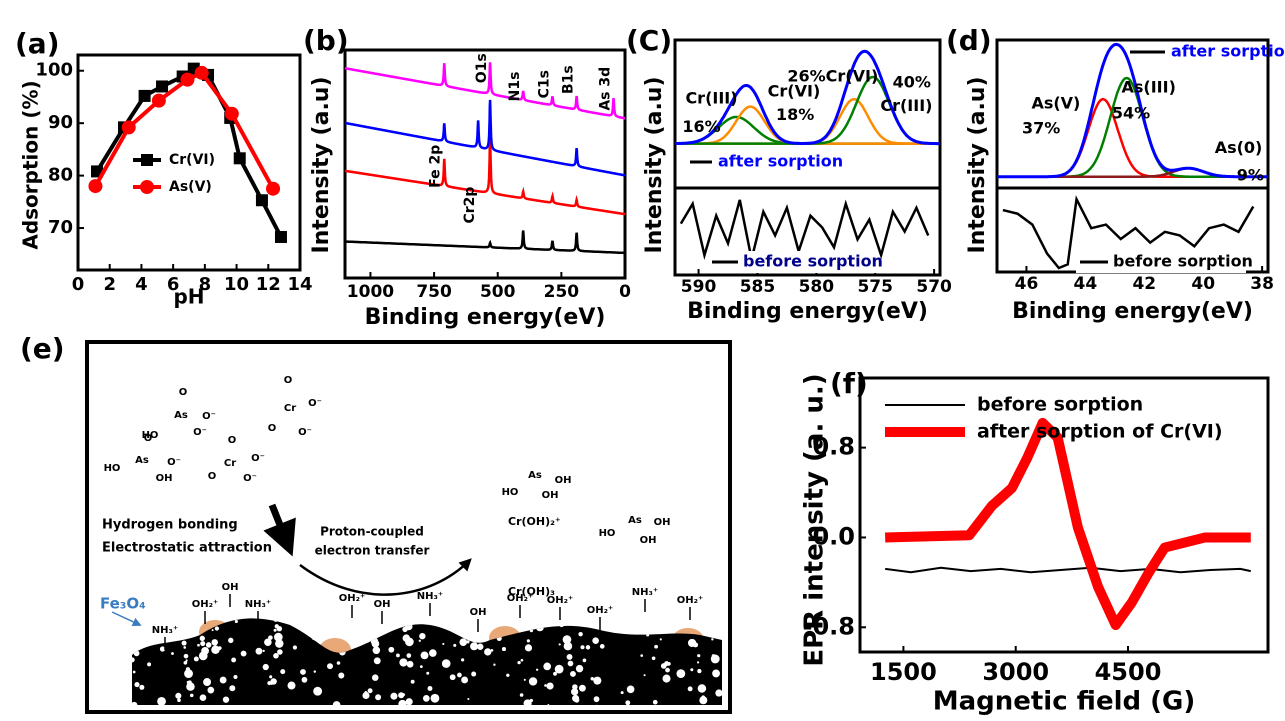 This screenshot has height=721, width=1285. What do you see at coordinates (60, 175) in the screenshot?
I see `y-tick-label: 80` at bounding box center [60, 175].